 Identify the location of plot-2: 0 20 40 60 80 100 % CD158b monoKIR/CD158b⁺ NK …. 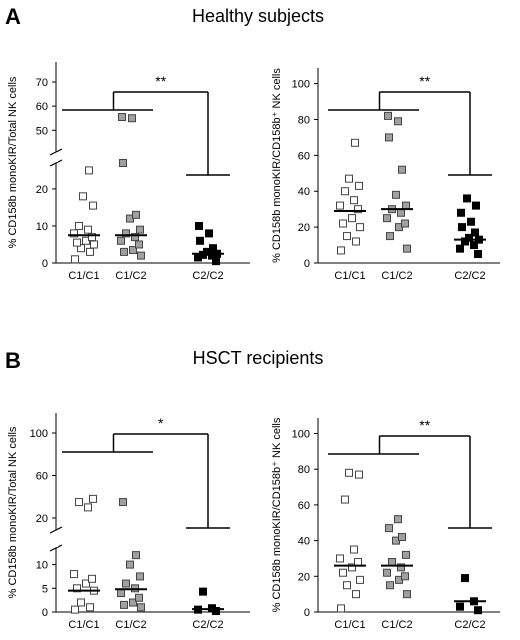
(385, 175).